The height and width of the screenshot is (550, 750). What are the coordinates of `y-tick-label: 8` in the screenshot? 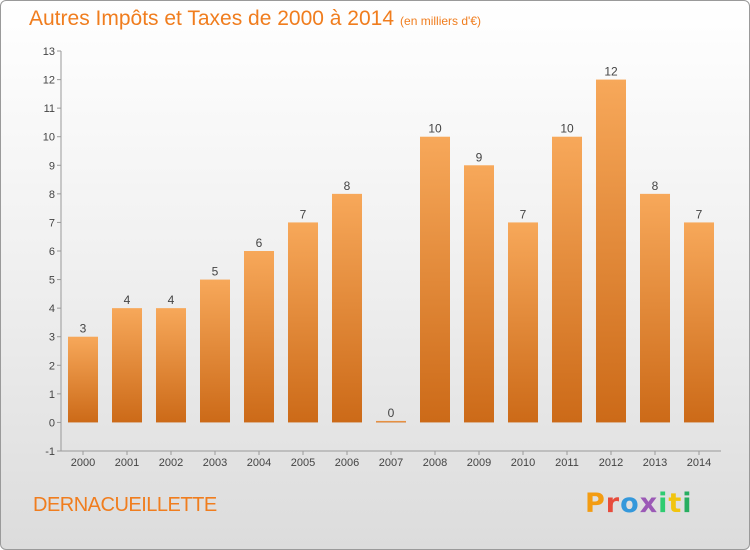 It's located at (52, 195).